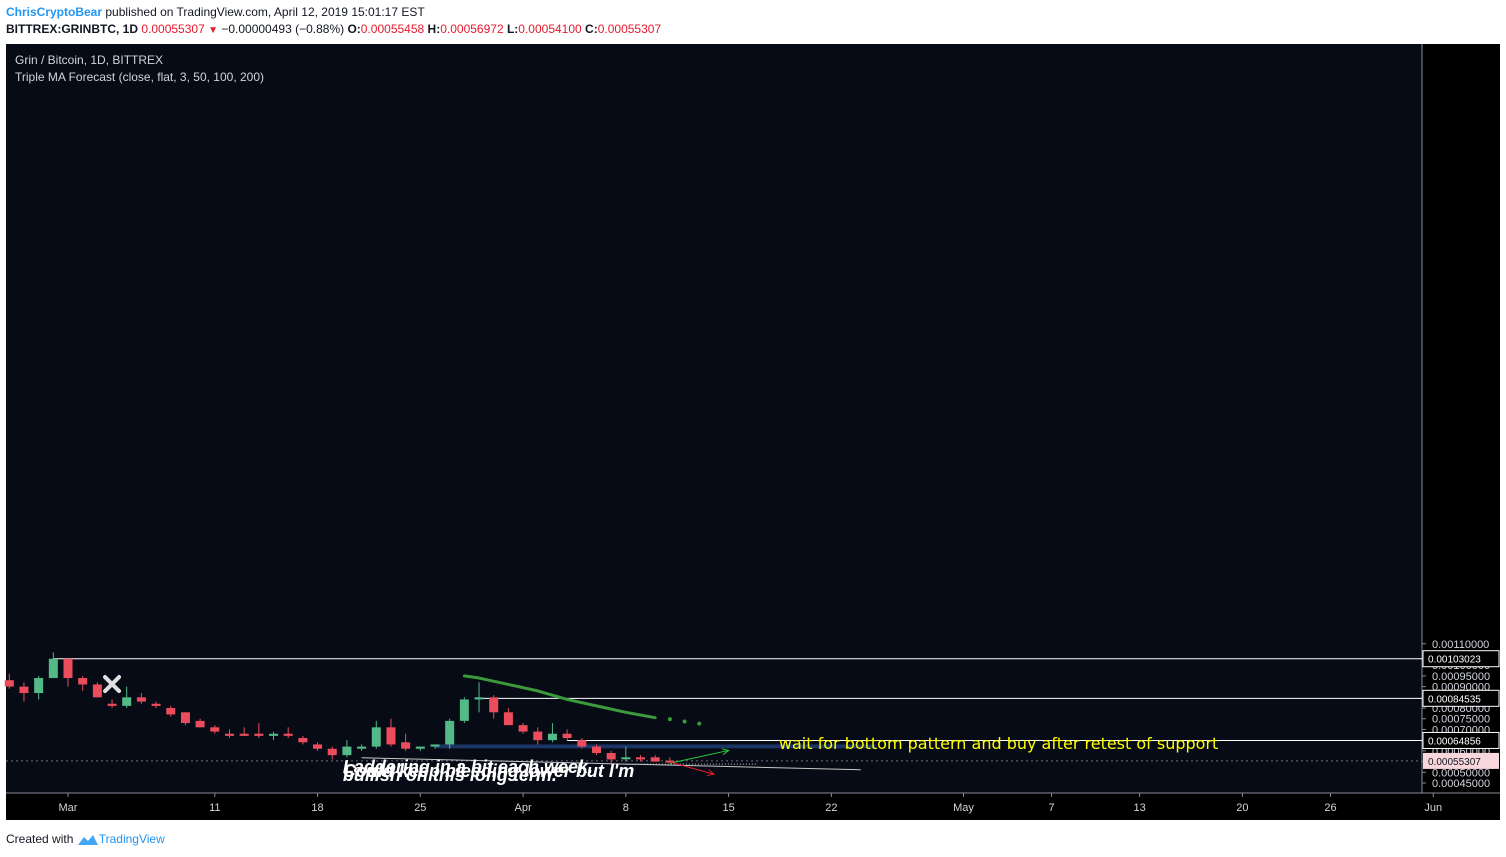 Image resolution: width=1506 pixels, height=857 pixels. I want to click on arrow-down, so click(692, 768).